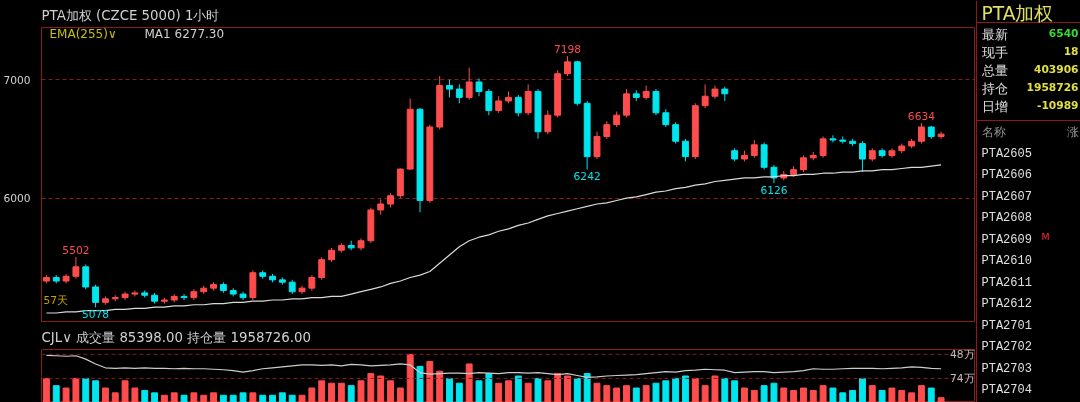 The width and height of the screenshot is (1080, 402). I want to click on text: 名称, so click(993, 131).